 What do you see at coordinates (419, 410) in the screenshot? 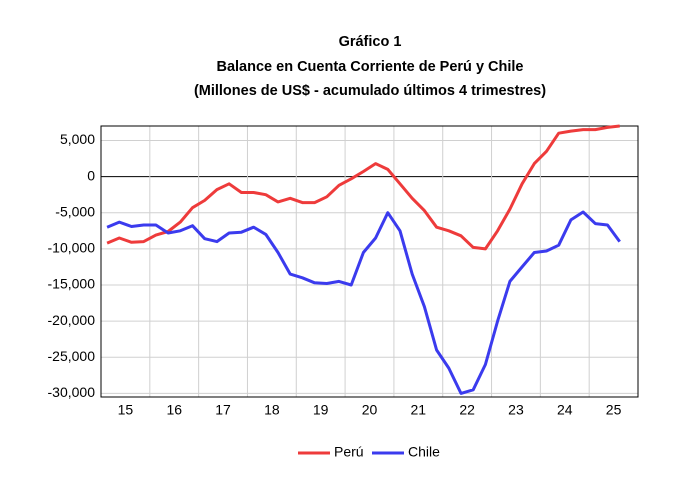
I see `x-tick-label: 21` at bounding box center [419, 410].